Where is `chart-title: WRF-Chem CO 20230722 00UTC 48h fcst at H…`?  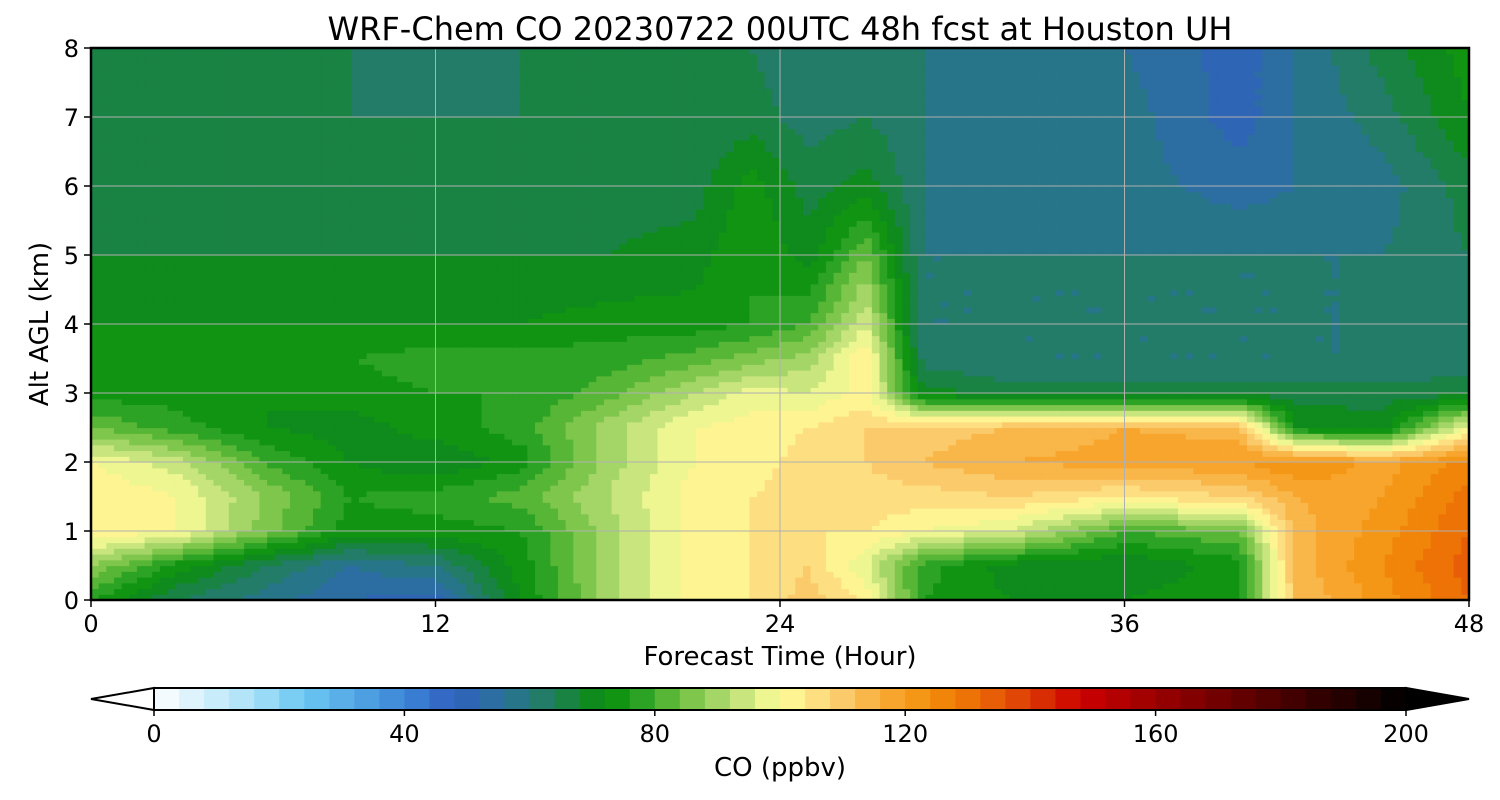
chart-title: WRF-Chem CO 20230722 00UTC 48h fcst at H… is located at coordinates (780, 29).